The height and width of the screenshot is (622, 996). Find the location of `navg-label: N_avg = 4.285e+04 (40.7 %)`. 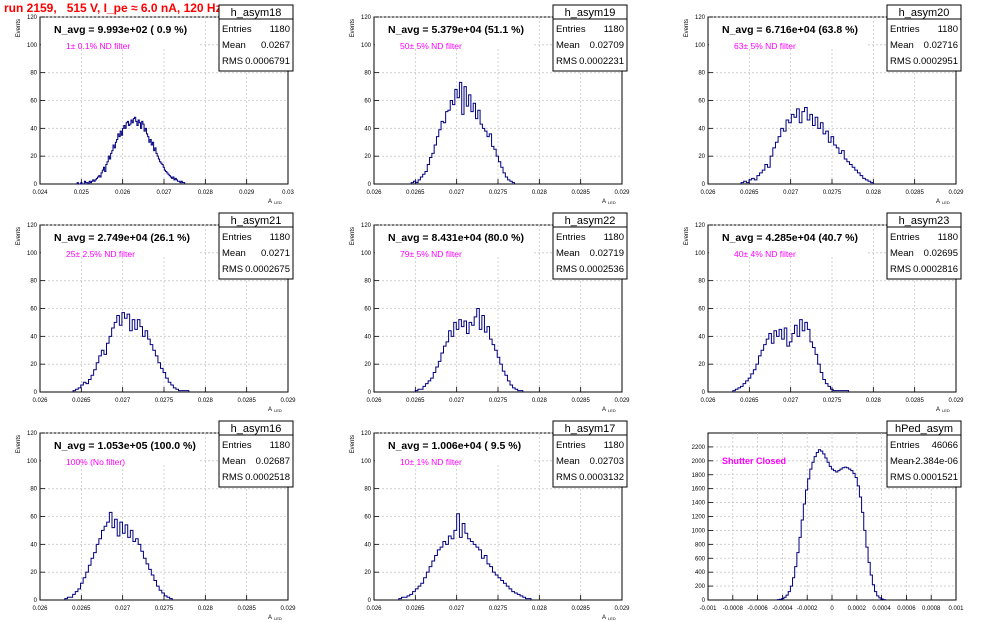

navg-label: N_avg = 4.285e+04 (40.7 %) is located at coordinates (790, 238).